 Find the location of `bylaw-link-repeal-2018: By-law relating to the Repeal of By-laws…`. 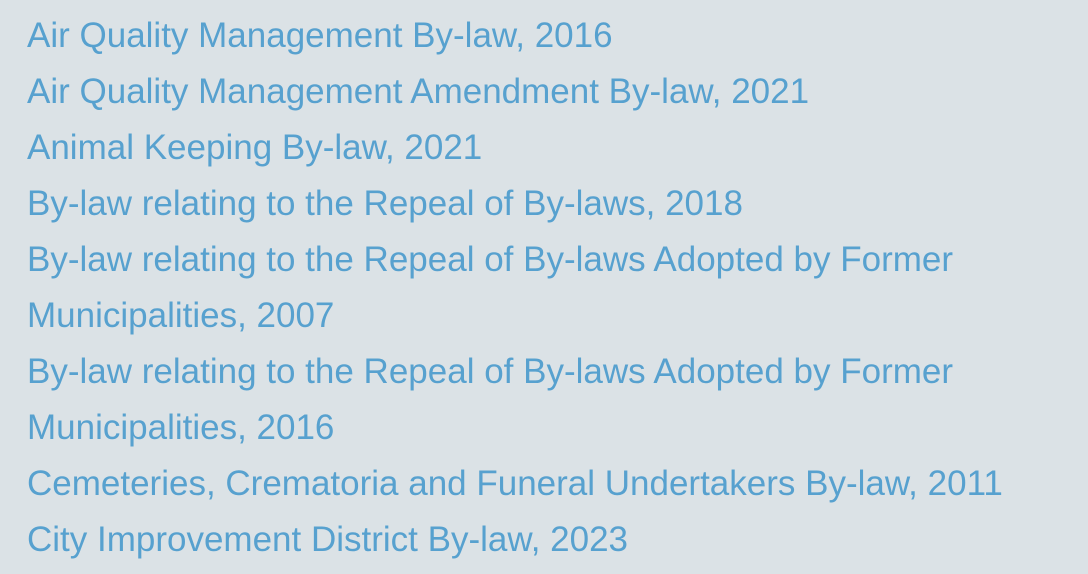

bylaw-link-repeal-2018: By-law relating to the Repeal of By-laws… is located at coordinates (385, 203).